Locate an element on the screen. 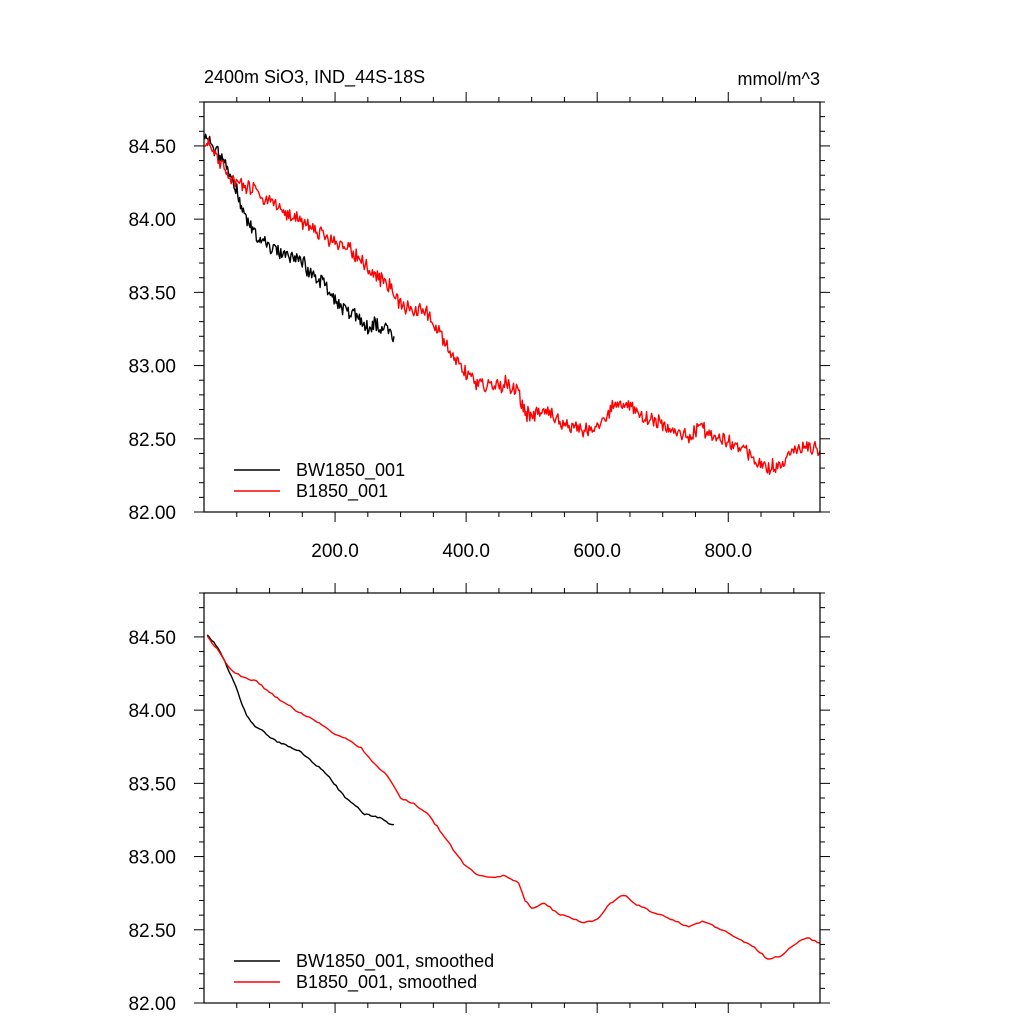 The height and width of the screenshot is (1029, 1024). x-tick-label: 200.0 is located at coordinates (335, 551).